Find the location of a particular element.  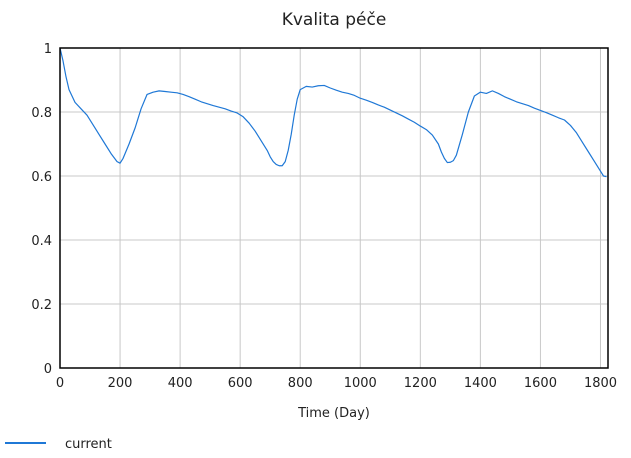

x-tick-label: 1000 is located at coordinates (360, 383).